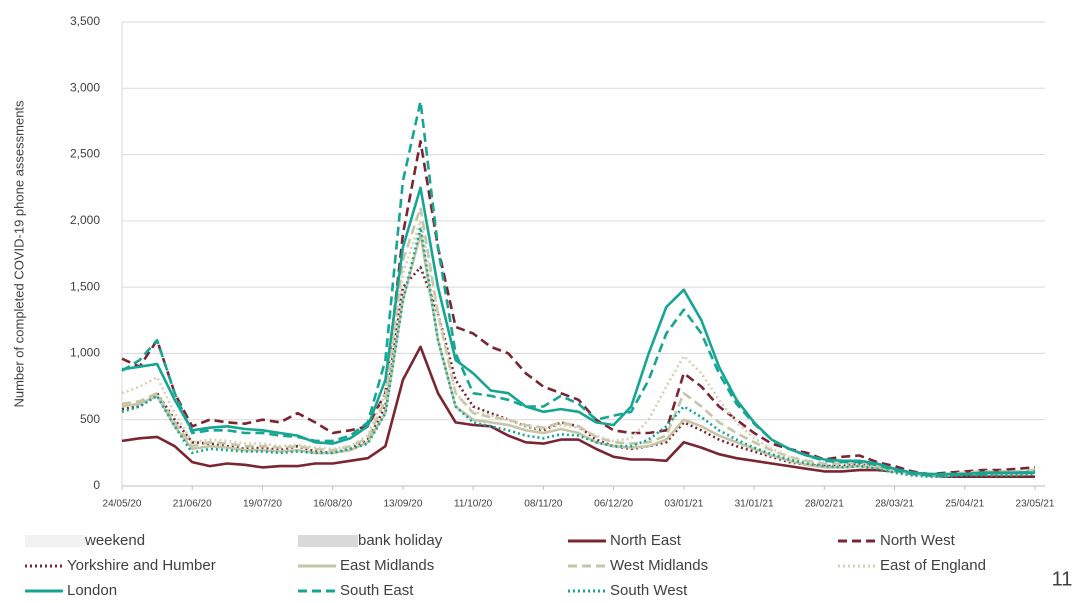 This screenshot has height=603, width=1083. I want to click on x-tick-label: 19/07/20, so click(262, 504).